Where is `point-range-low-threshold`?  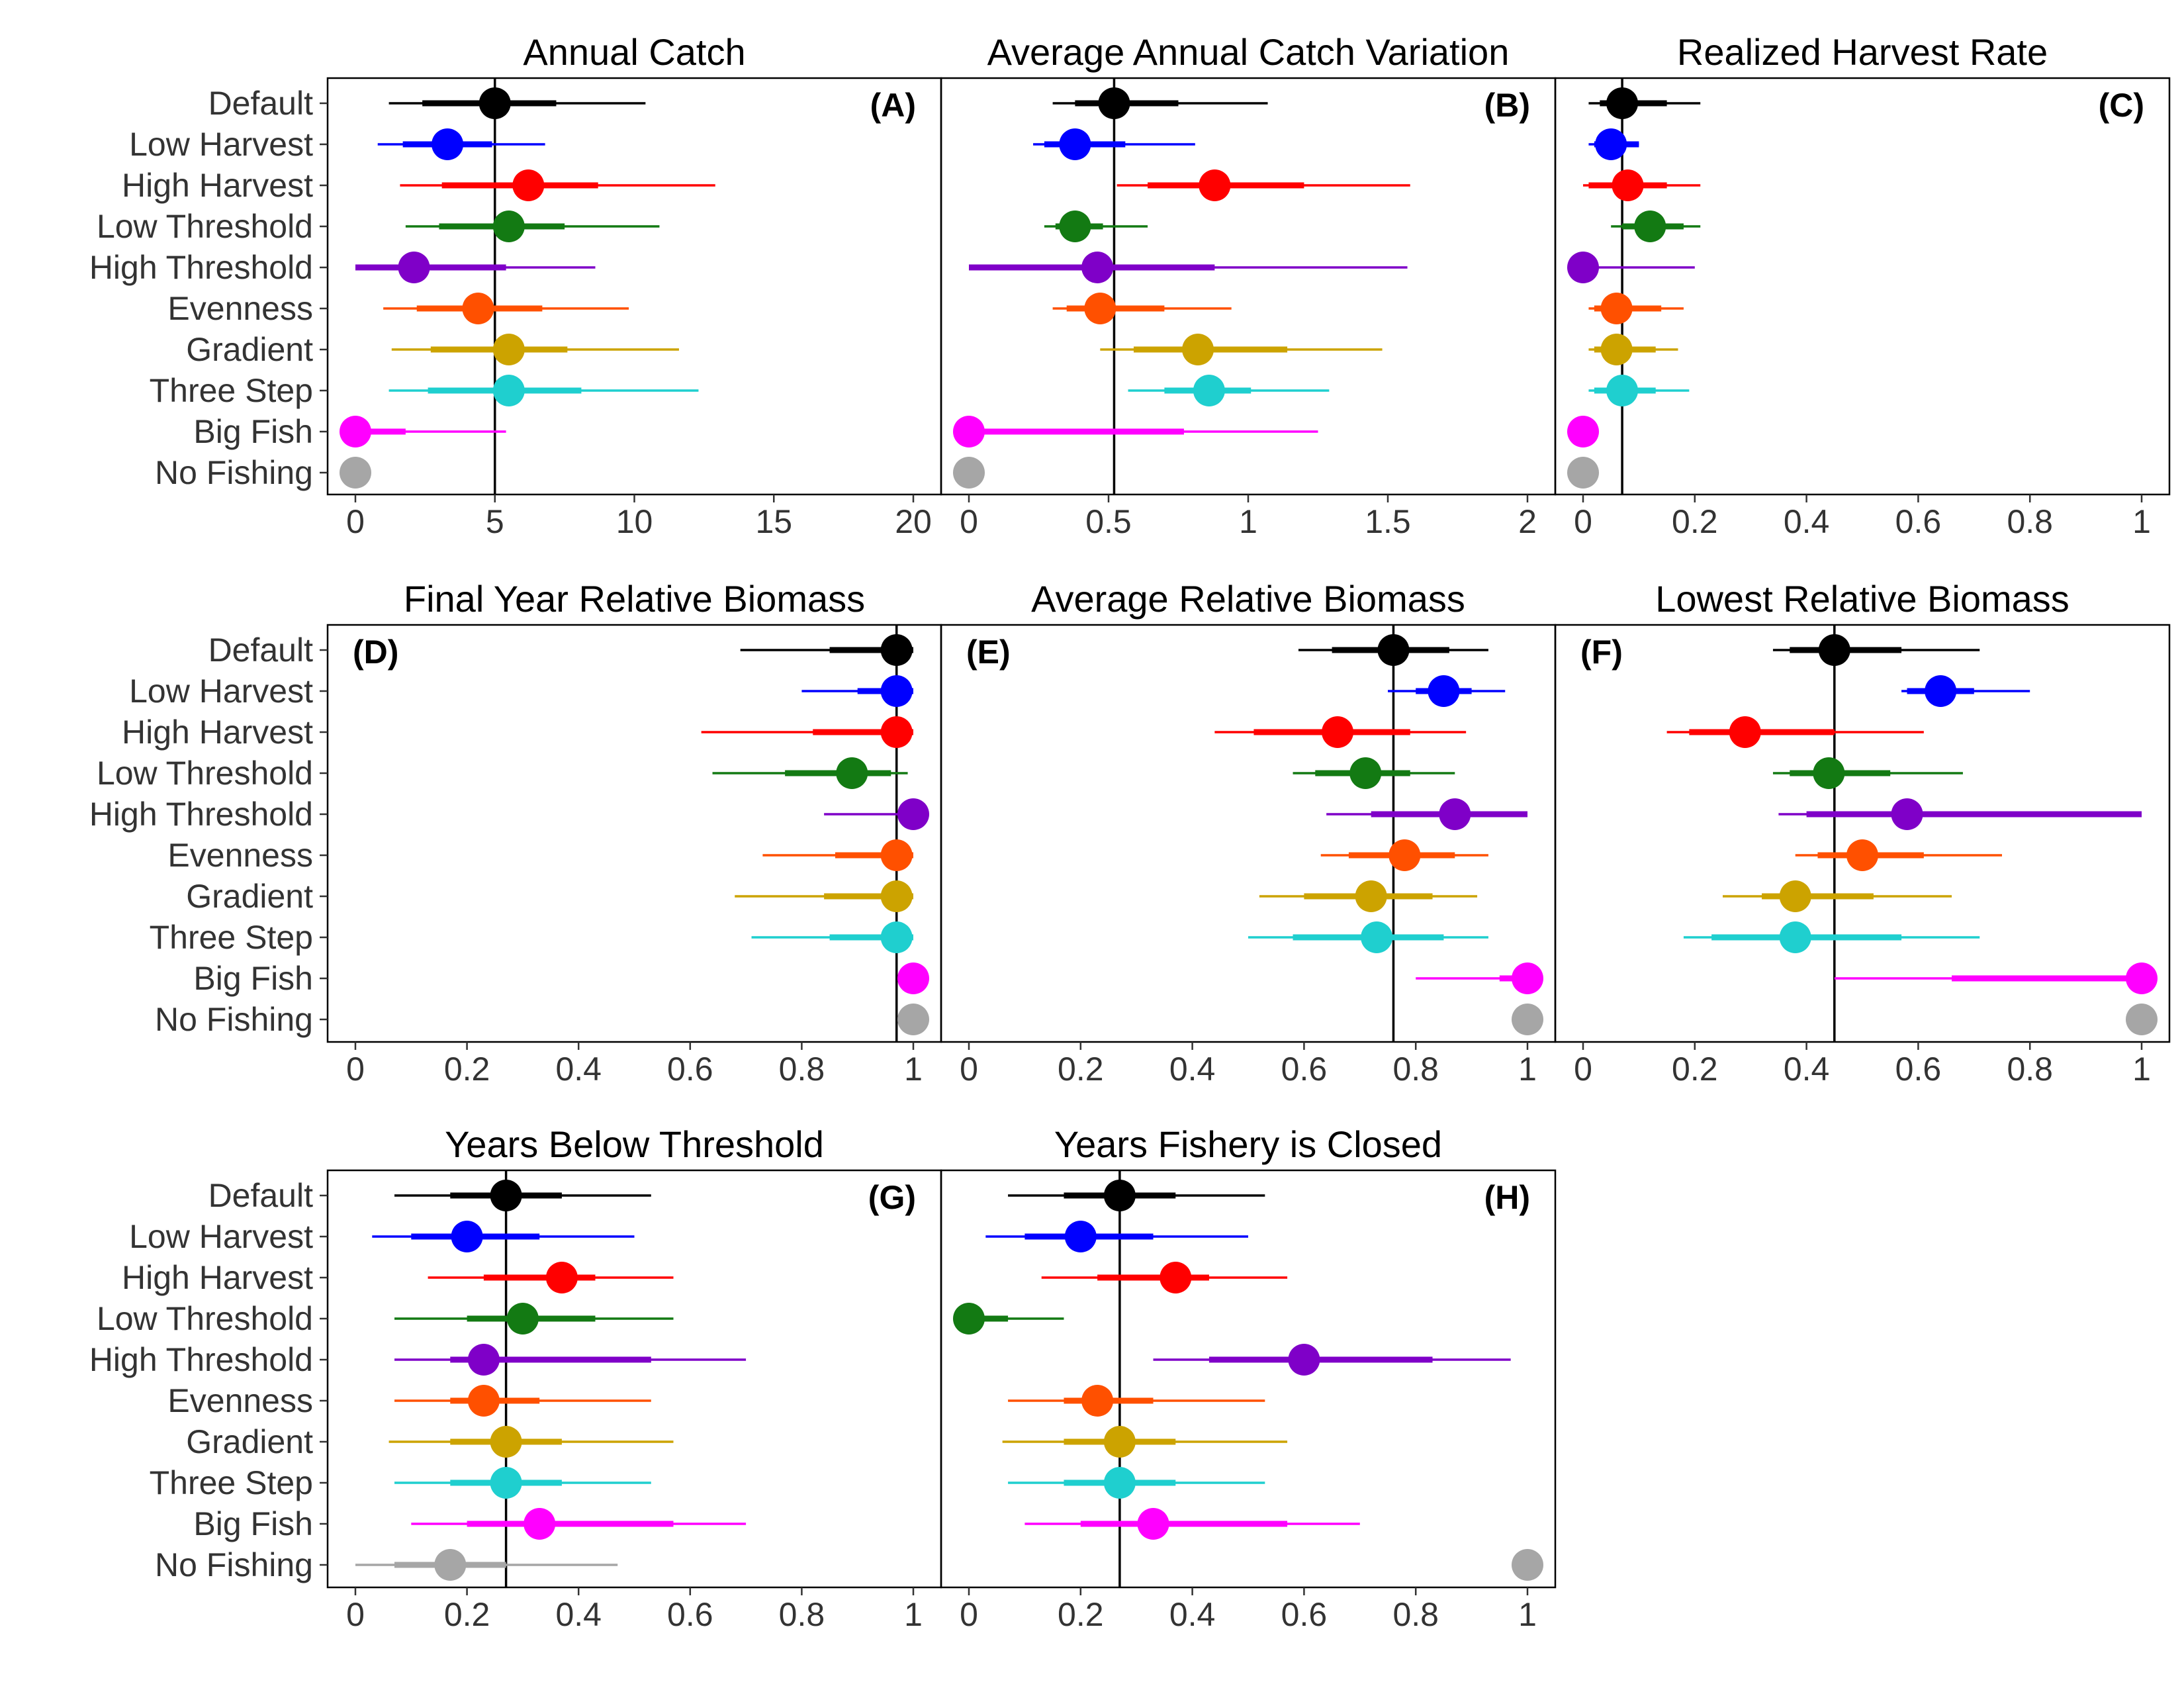
point-range-low-threshold is located at coordinates (1868, 773).